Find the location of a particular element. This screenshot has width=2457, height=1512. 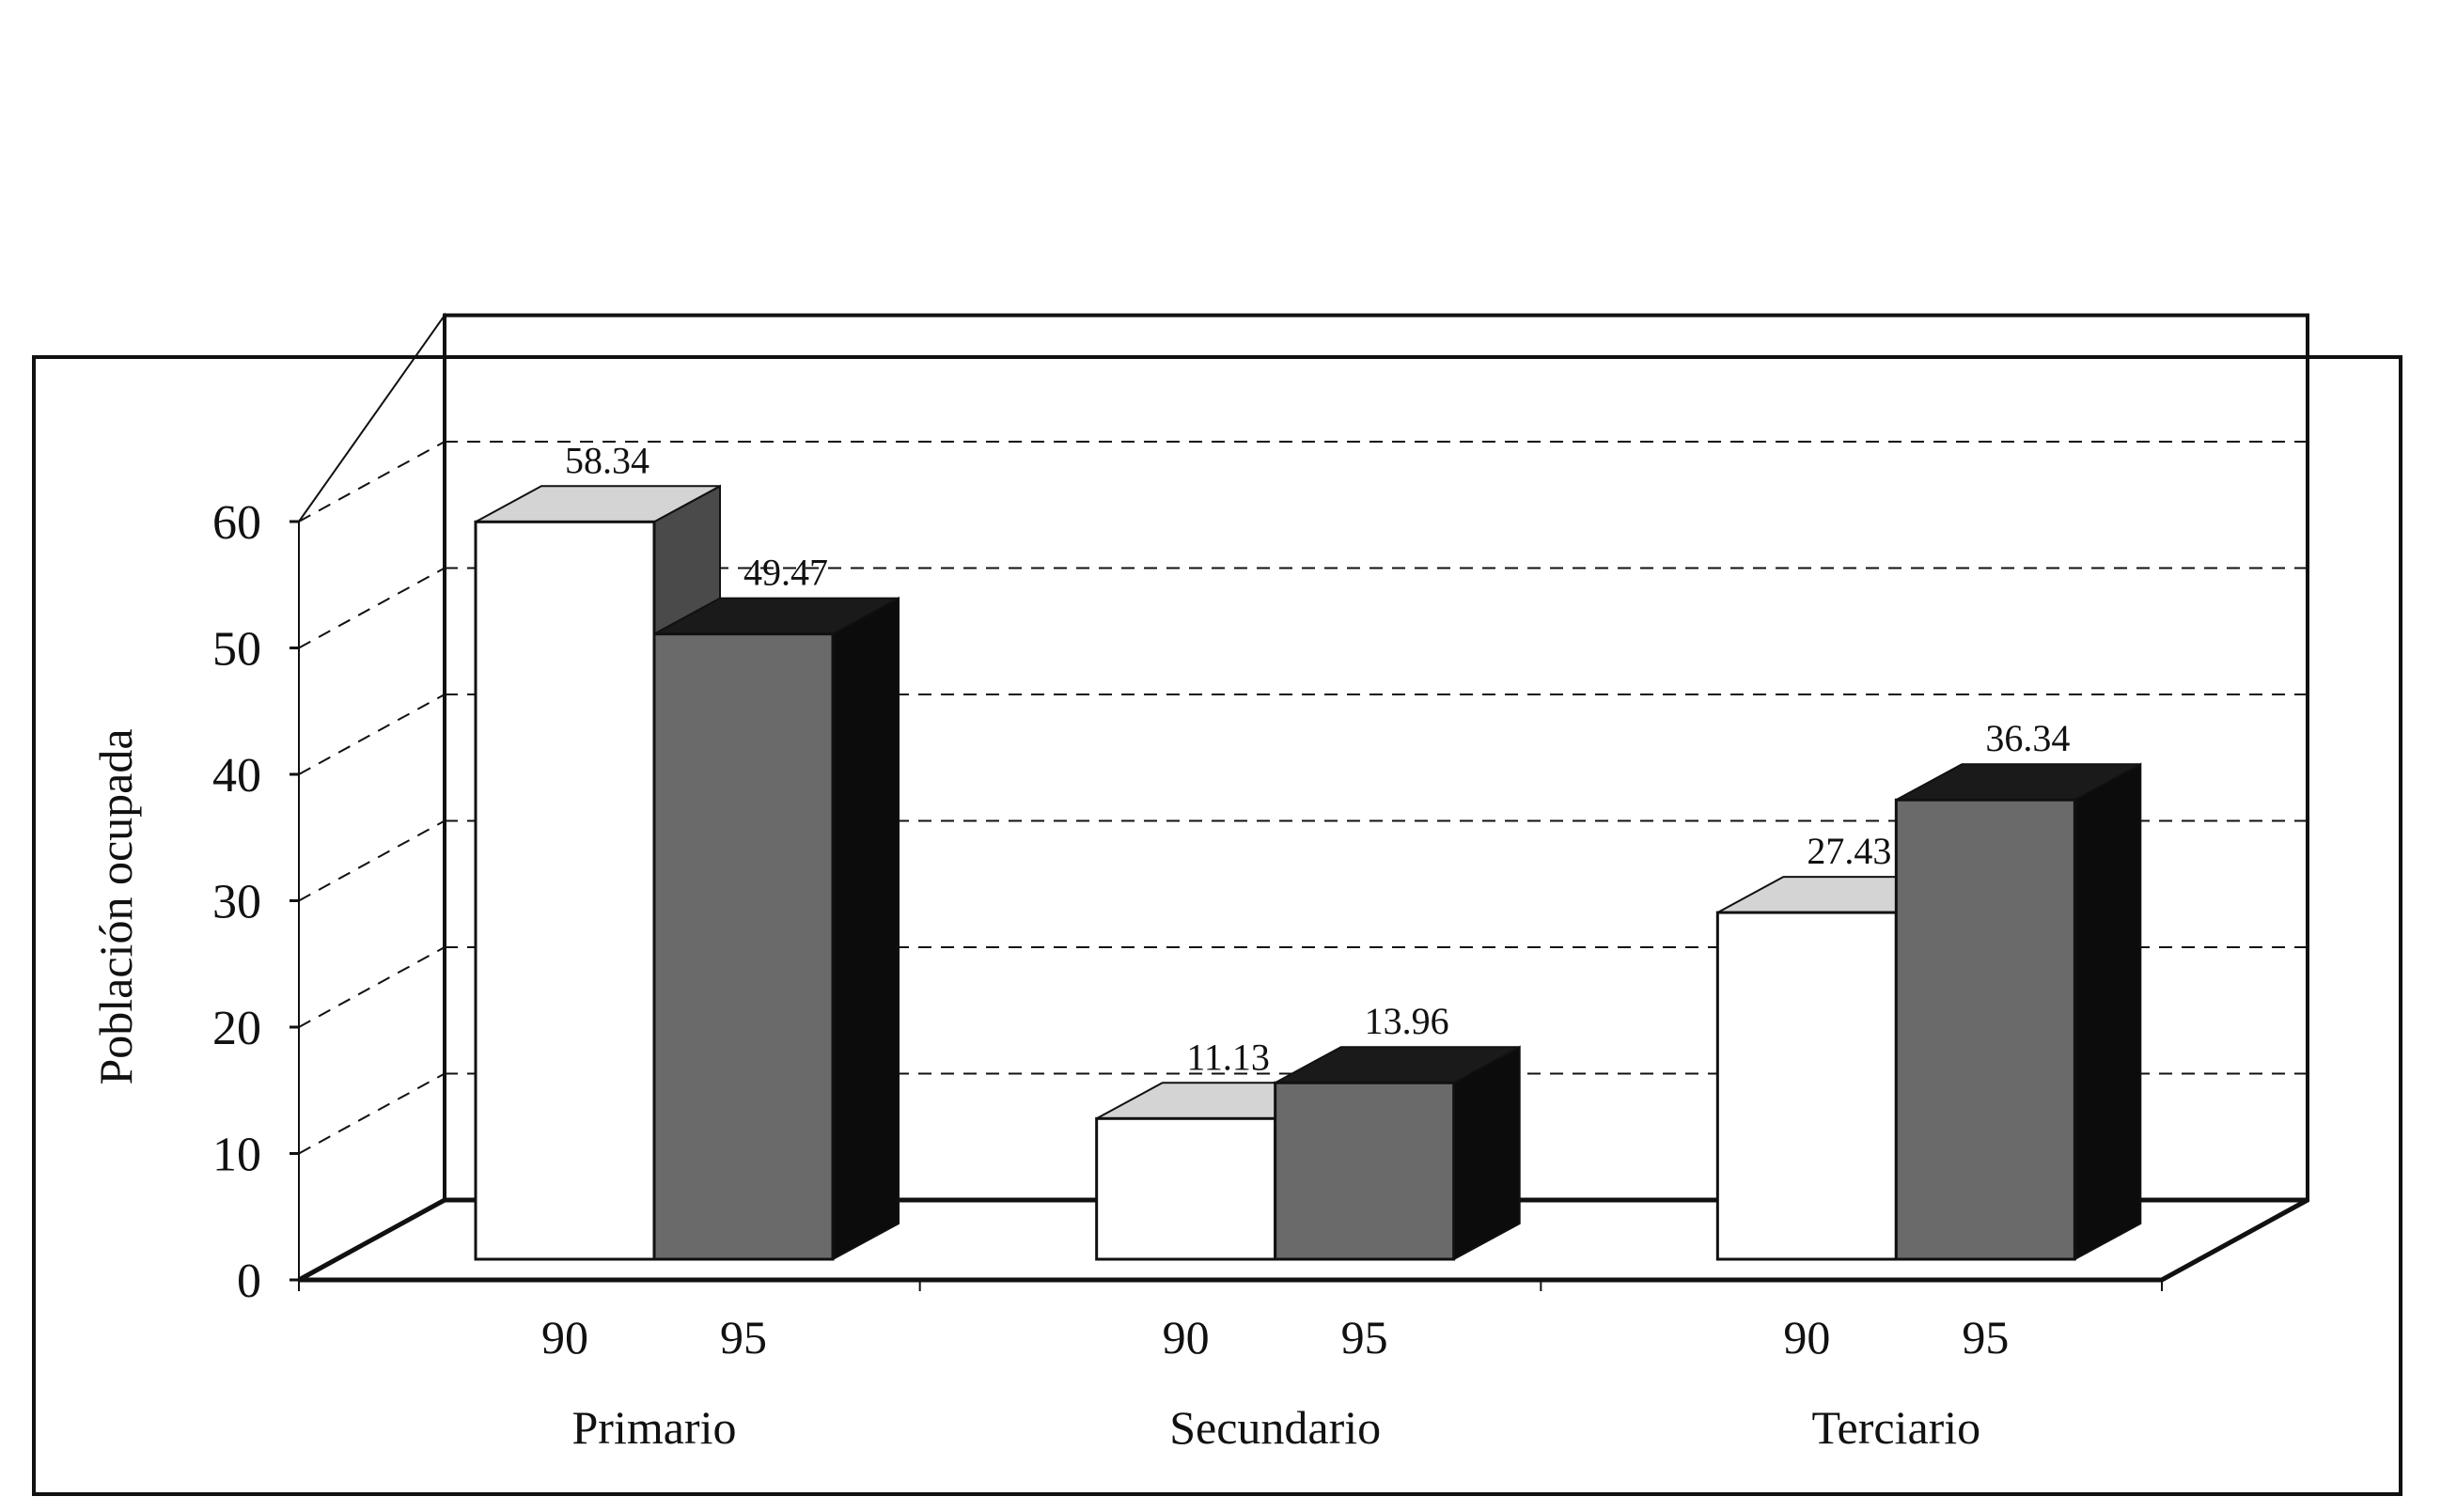

data-label: 13.96 is located at coordinates (1407, 1021).